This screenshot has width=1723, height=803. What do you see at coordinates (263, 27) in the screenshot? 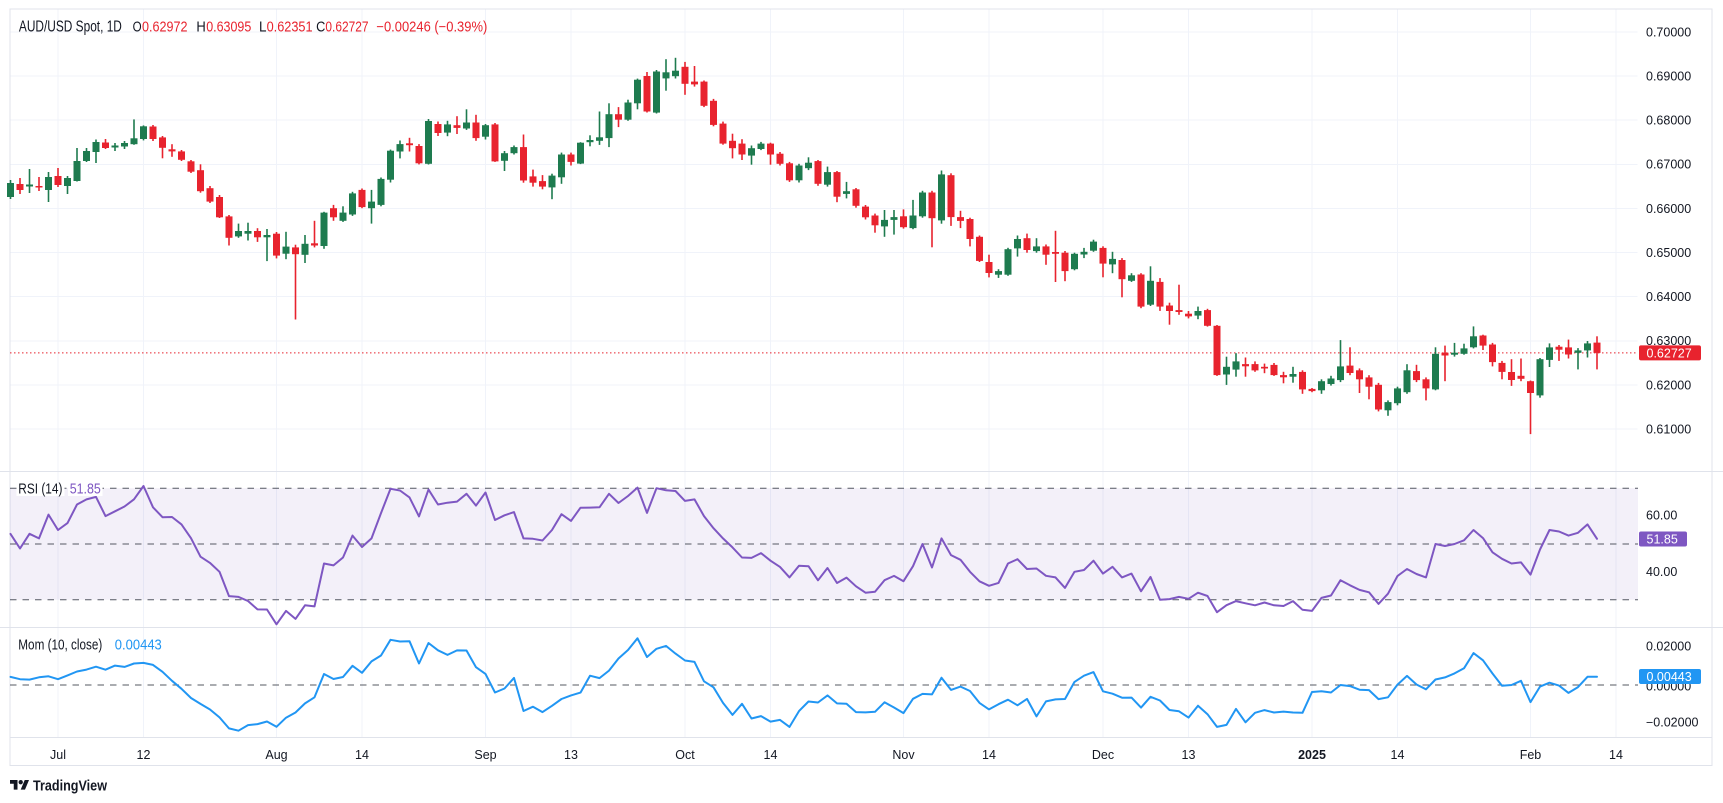
I see `svg-text: L` at bounding box center [263, 27].